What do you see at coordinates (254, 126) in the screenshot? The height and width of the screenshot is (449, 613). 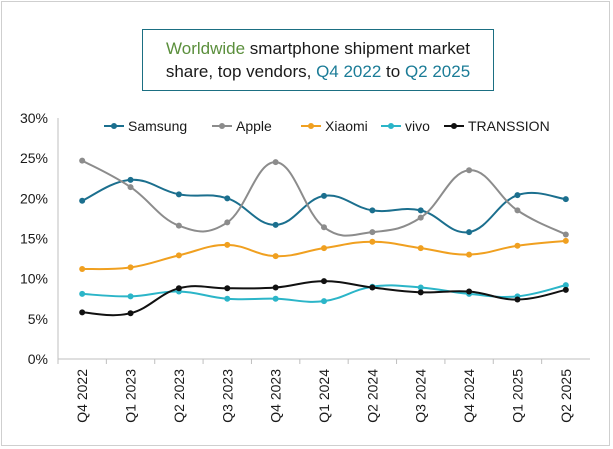 I see `legend-label-apple: Apple` at bounding box center [254, 126].